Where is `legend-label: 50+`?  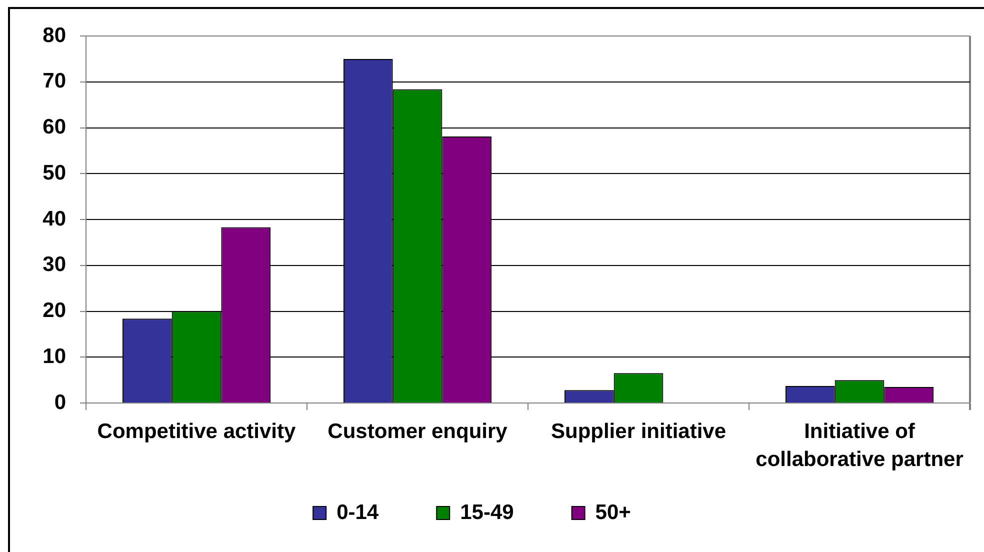 legend-label: 50+ is located at coordinates (613, 512).